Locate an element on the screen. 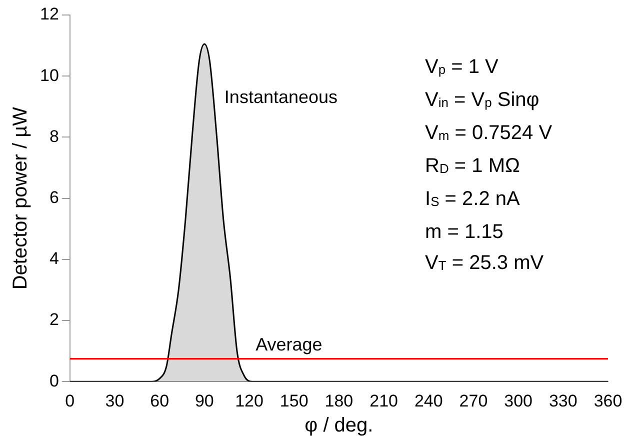 The image size is (633, 438). x-tick-label: 180 is located at coordinates (339, 400).